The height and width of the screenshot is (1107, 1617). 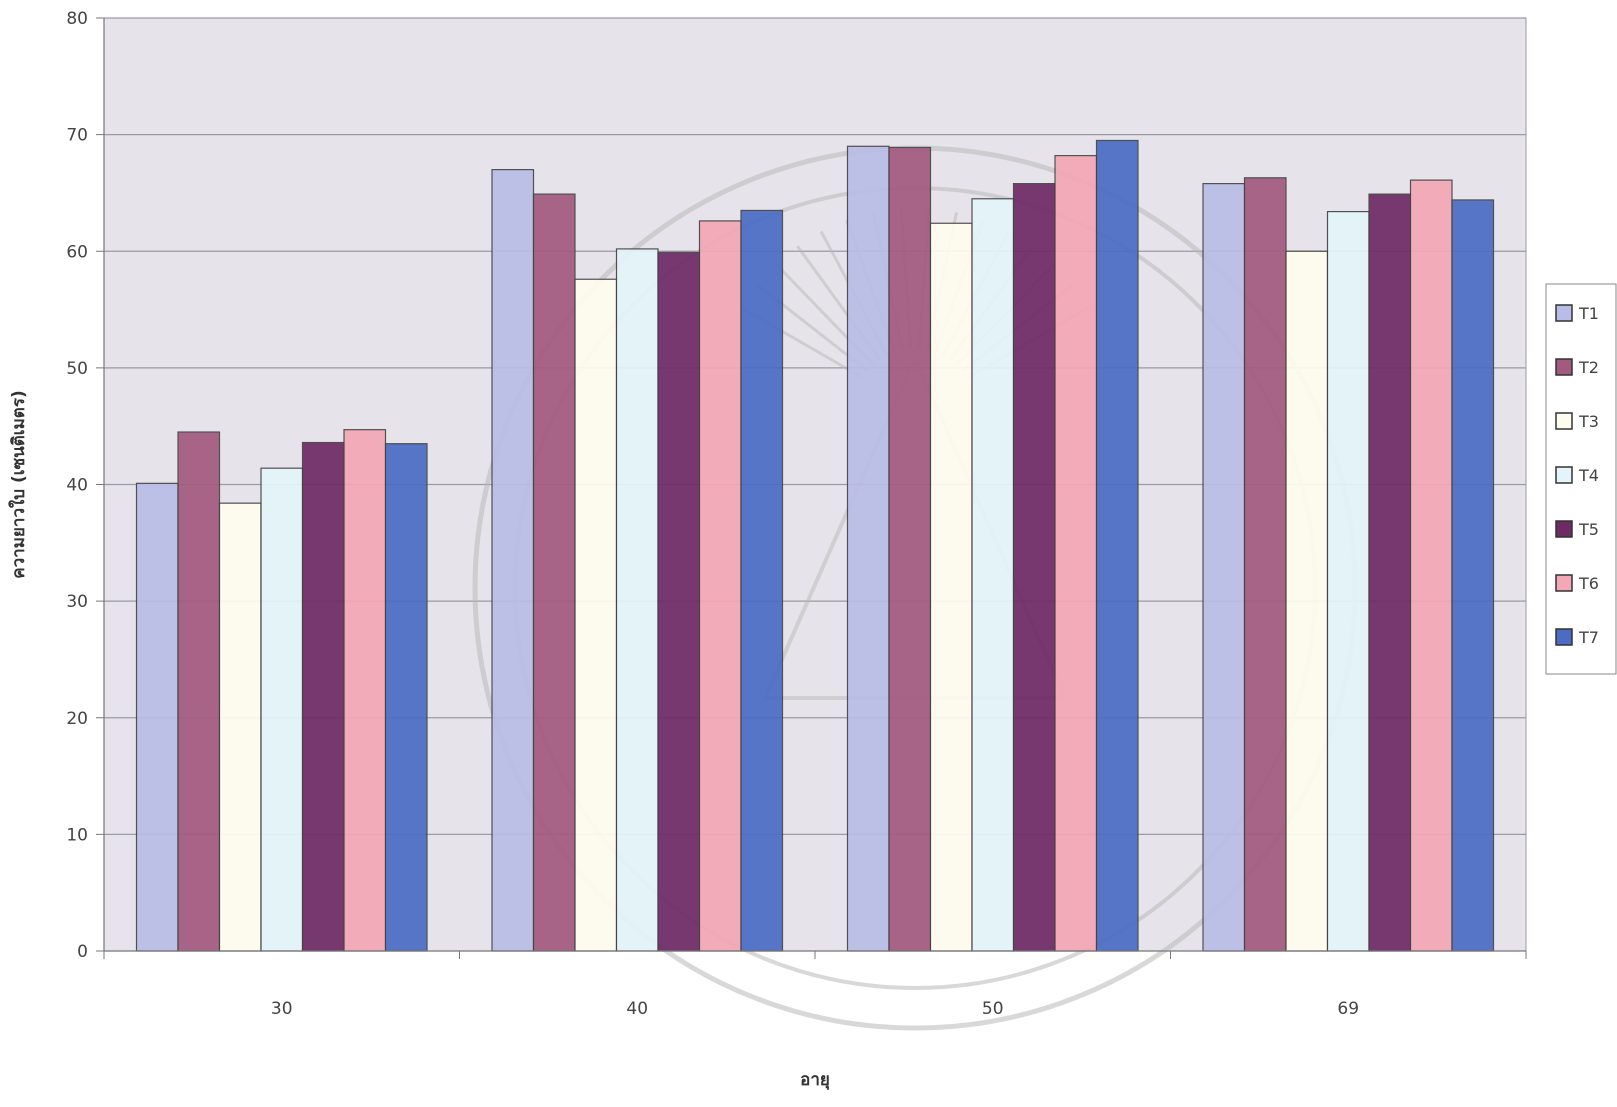 What do you see at coordinates (1588, 475) in the screenshot?
I see `legend-label-t4: T4` at bounding box center [1588, 475].